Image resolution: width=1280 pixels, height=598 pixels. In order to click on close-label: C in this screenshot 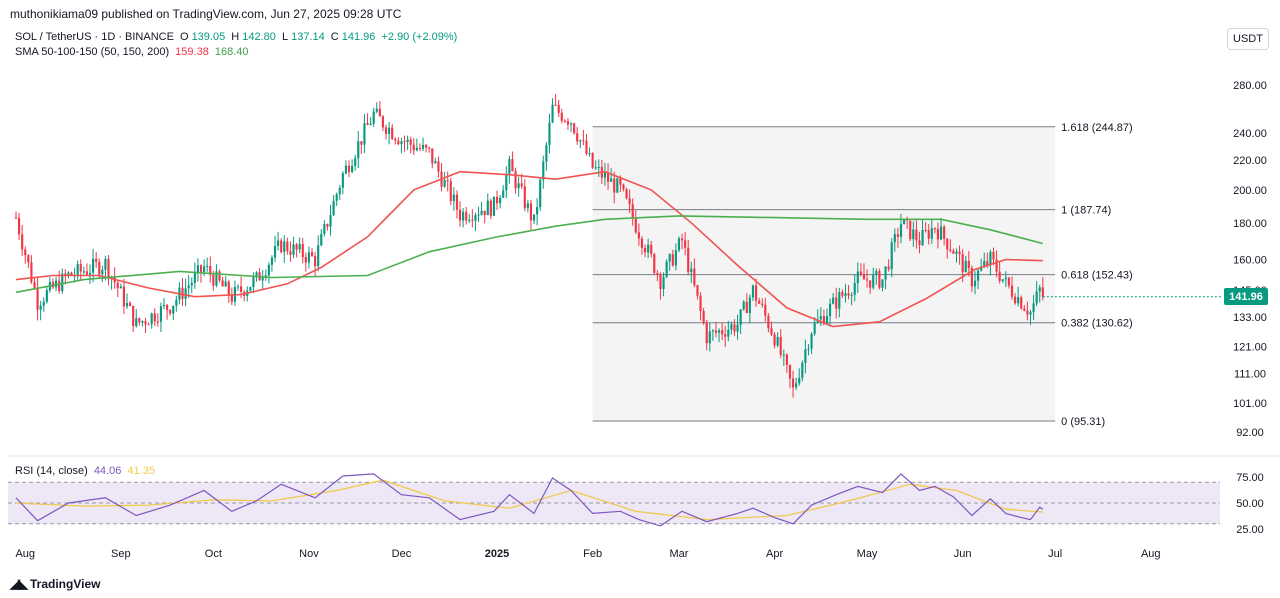, I will do `click(334, 37)`.